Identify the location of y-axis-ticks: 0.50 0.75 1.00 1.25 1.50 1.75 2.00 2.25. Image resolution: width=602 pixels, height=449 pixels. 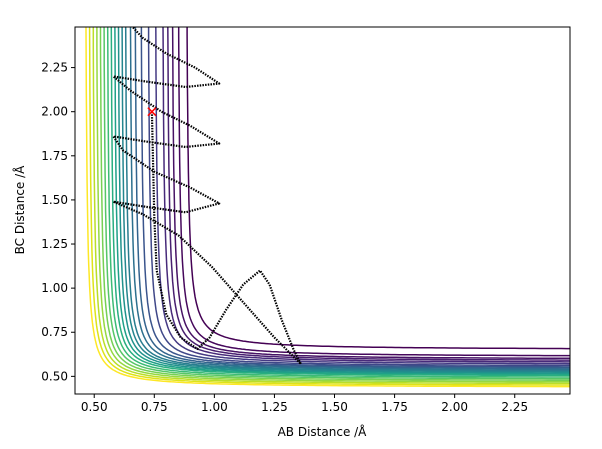
(58, 222).